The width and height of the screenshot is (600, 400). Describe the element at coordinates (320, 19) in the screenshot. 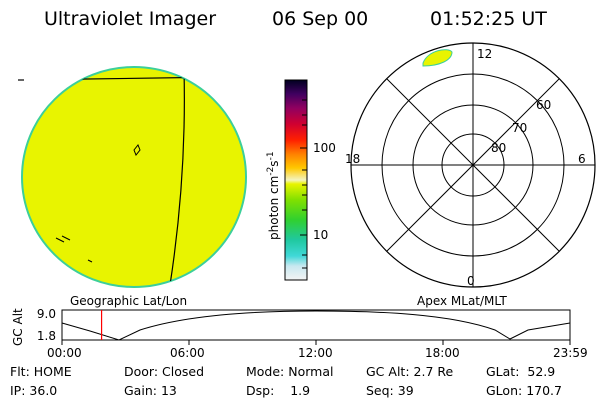

I see `header-date: 06 Sep 00` at that location.